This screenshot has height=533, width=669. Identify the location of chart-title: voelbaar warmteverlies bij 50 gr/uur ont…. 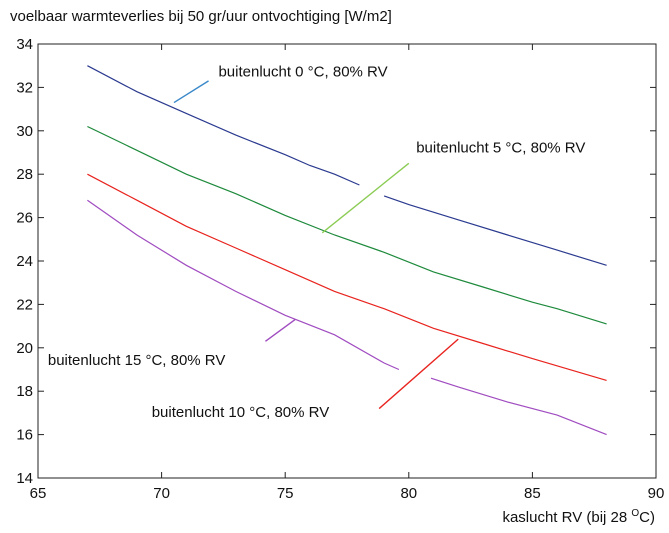
(201, 16).